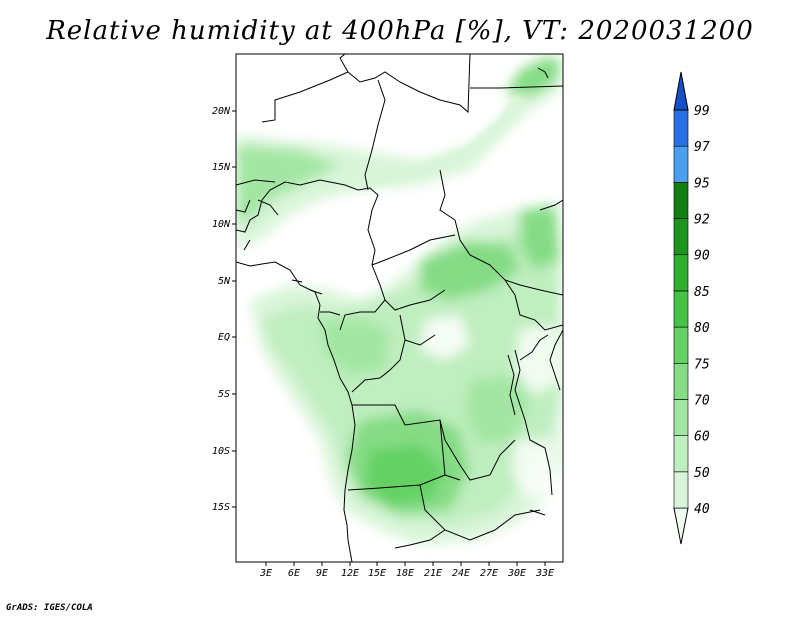 The width and height of the screenshot is (800, 618). Describe the element at coordinates (702, 509) in the screenshot. I see `colorbar-level-label: 40` at that location.